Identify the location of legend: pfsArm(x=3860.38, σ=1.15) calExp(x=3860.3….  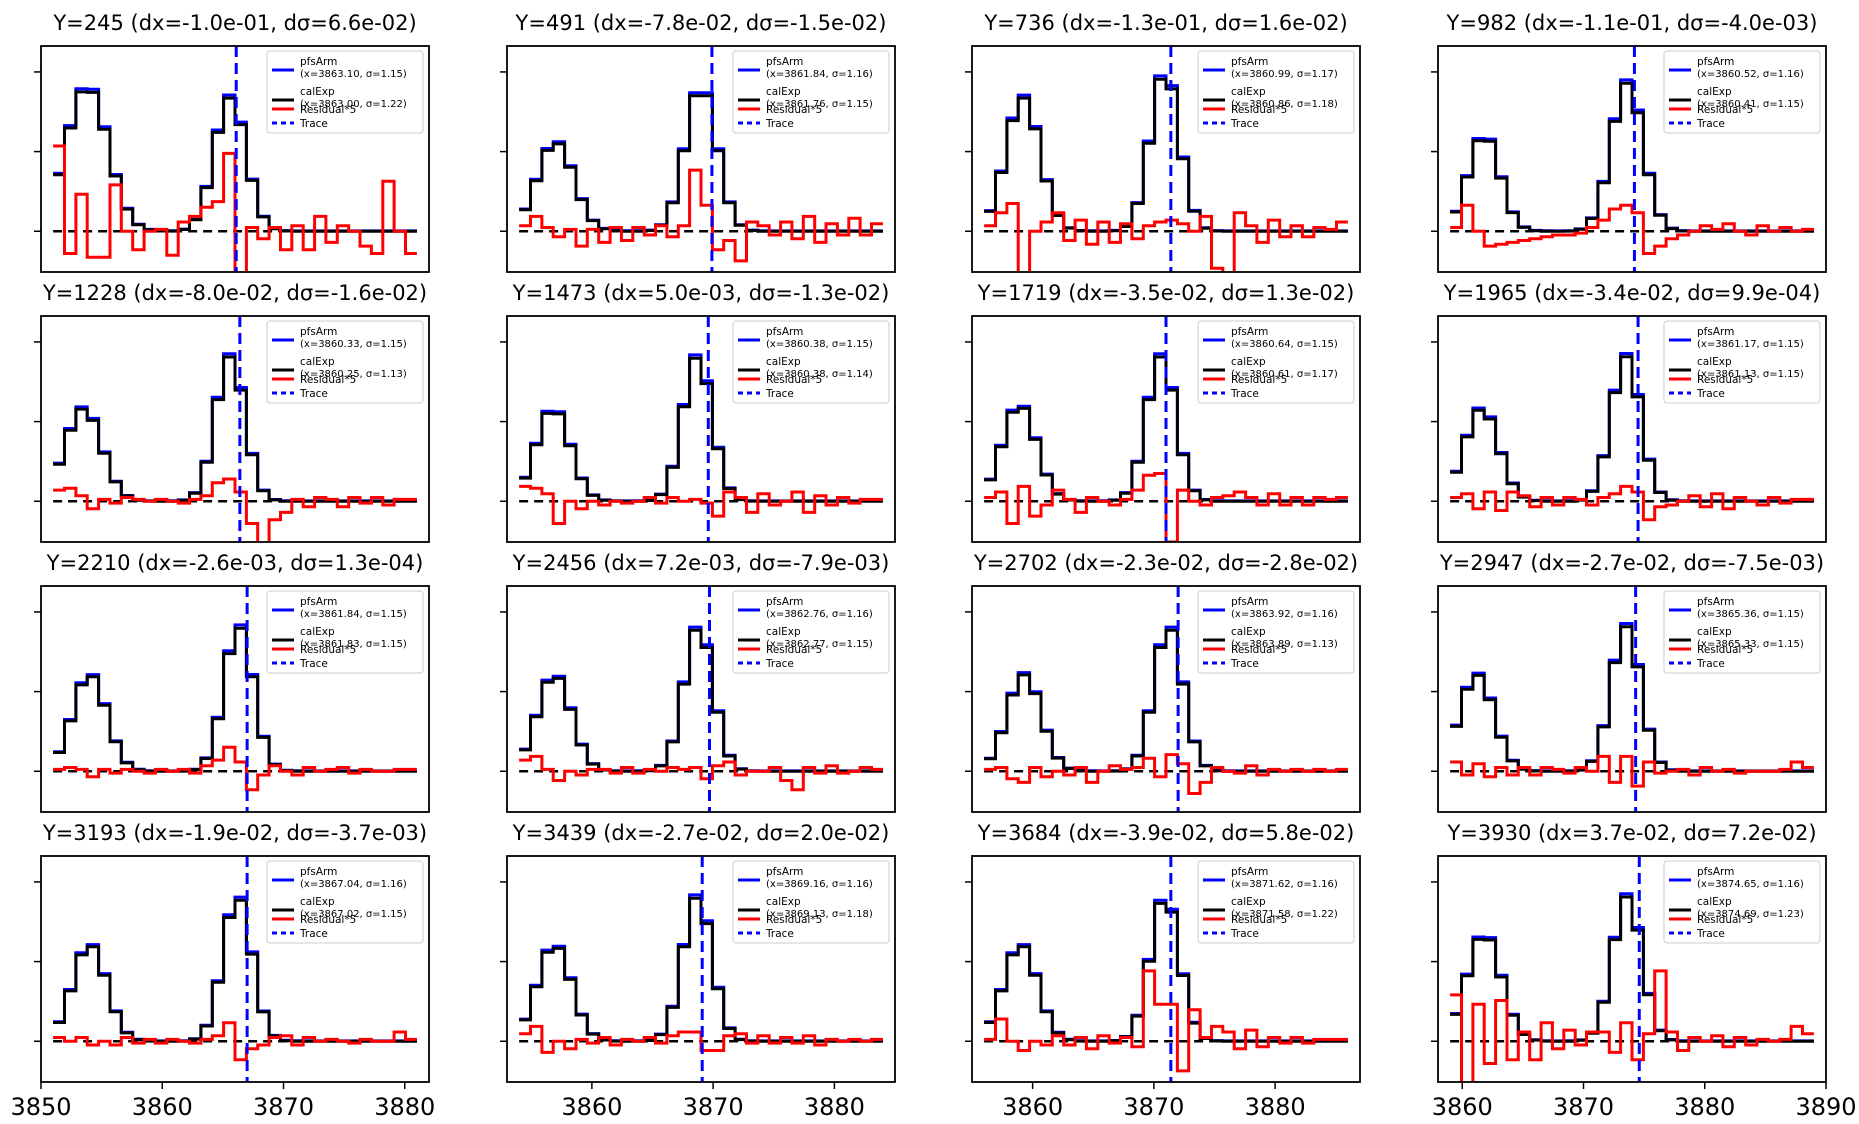
(811, 362).